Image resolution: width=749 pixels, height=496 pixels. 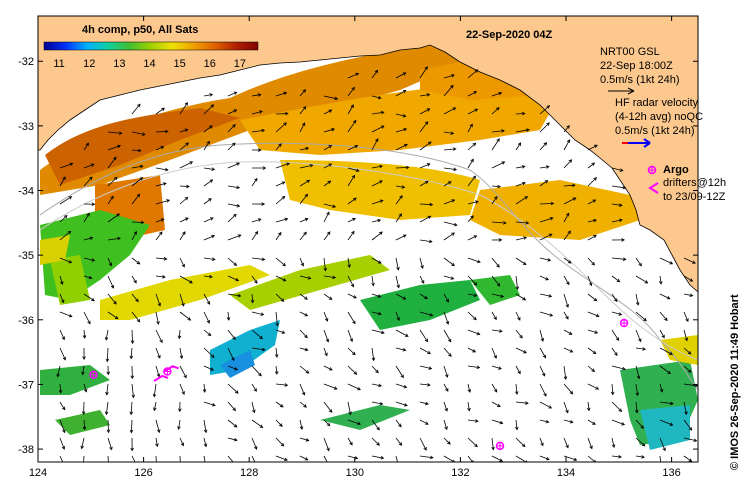 I want to click on colorbar-tick-13: 13, so click(x=119, y=64).